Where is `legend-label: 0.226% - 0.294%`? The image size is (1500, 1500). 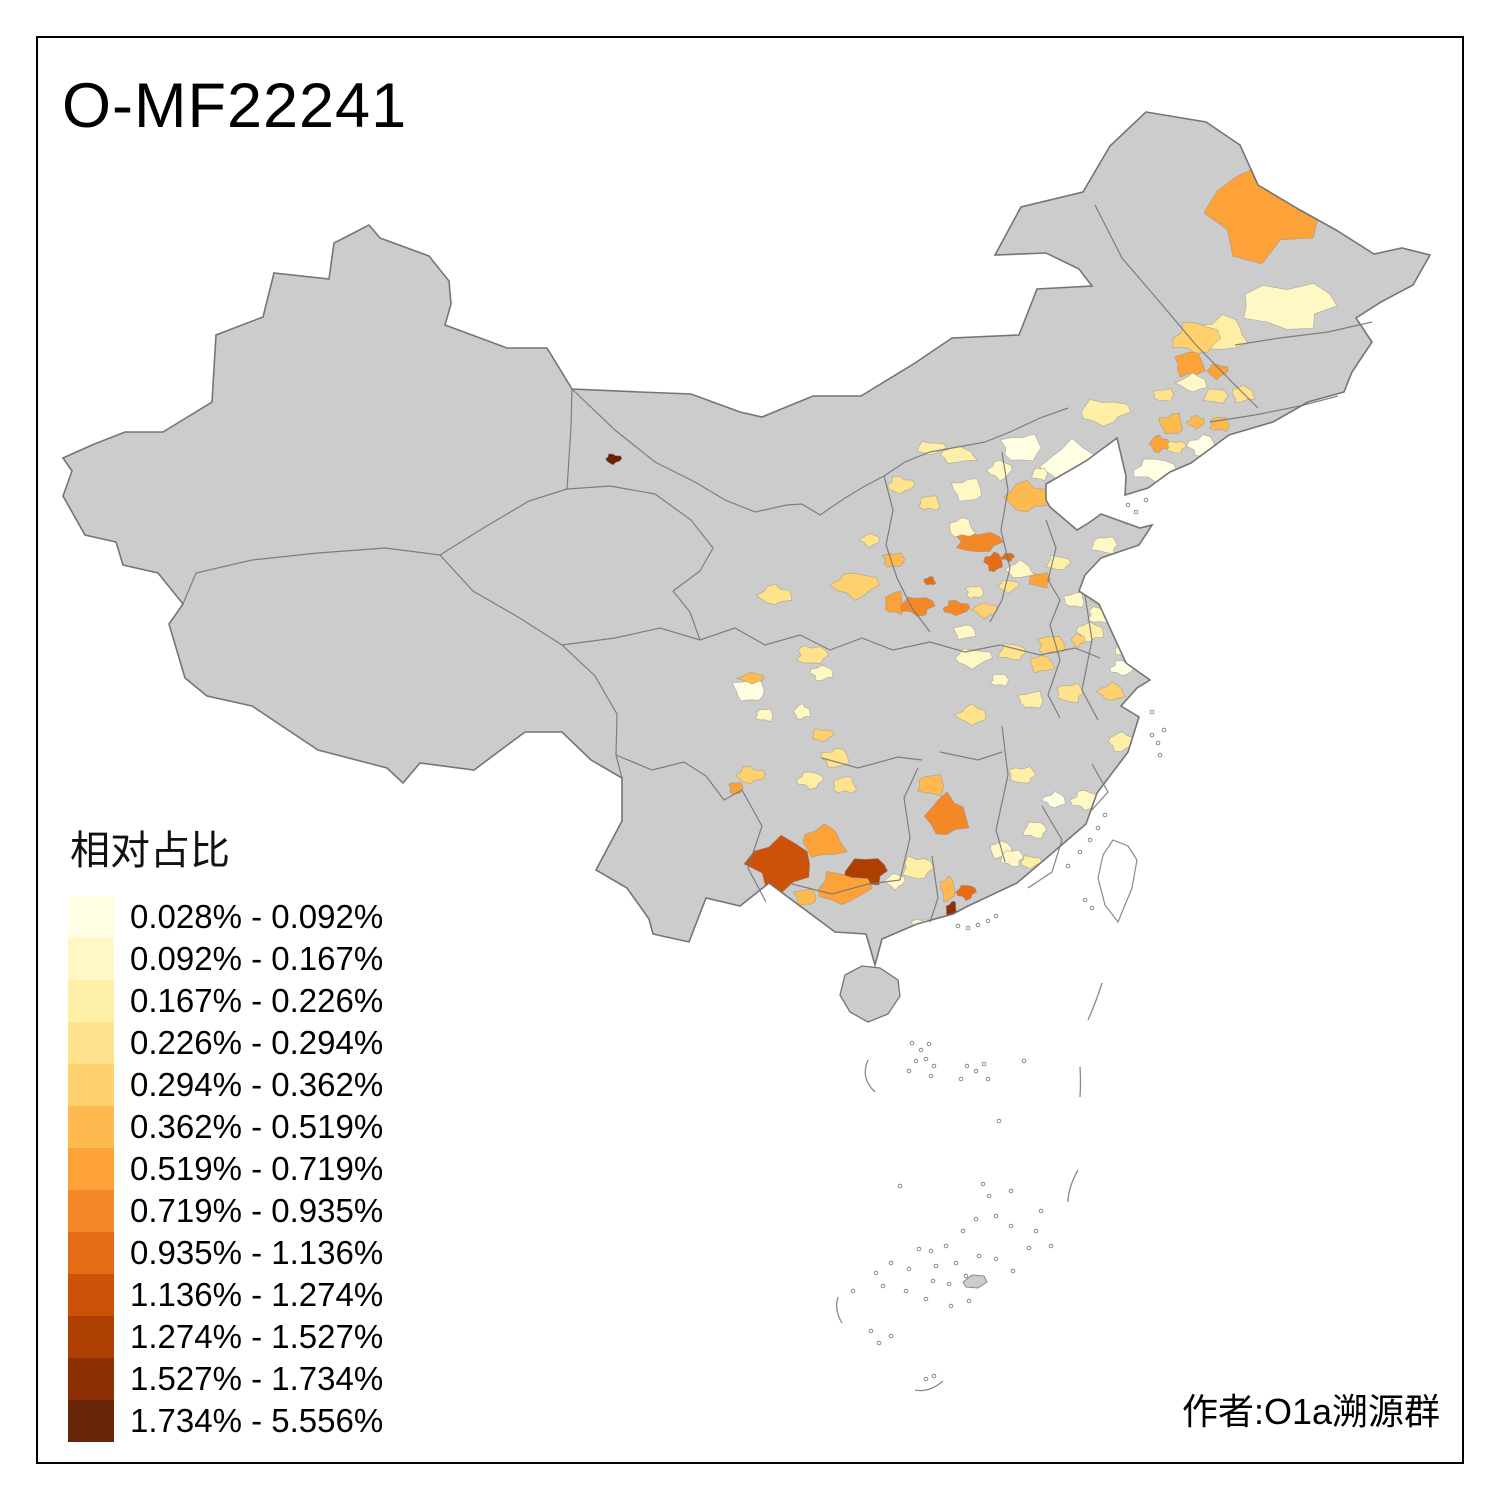 legend-label: 0.226% - 0.294% is located at coordinates (257, 1042).